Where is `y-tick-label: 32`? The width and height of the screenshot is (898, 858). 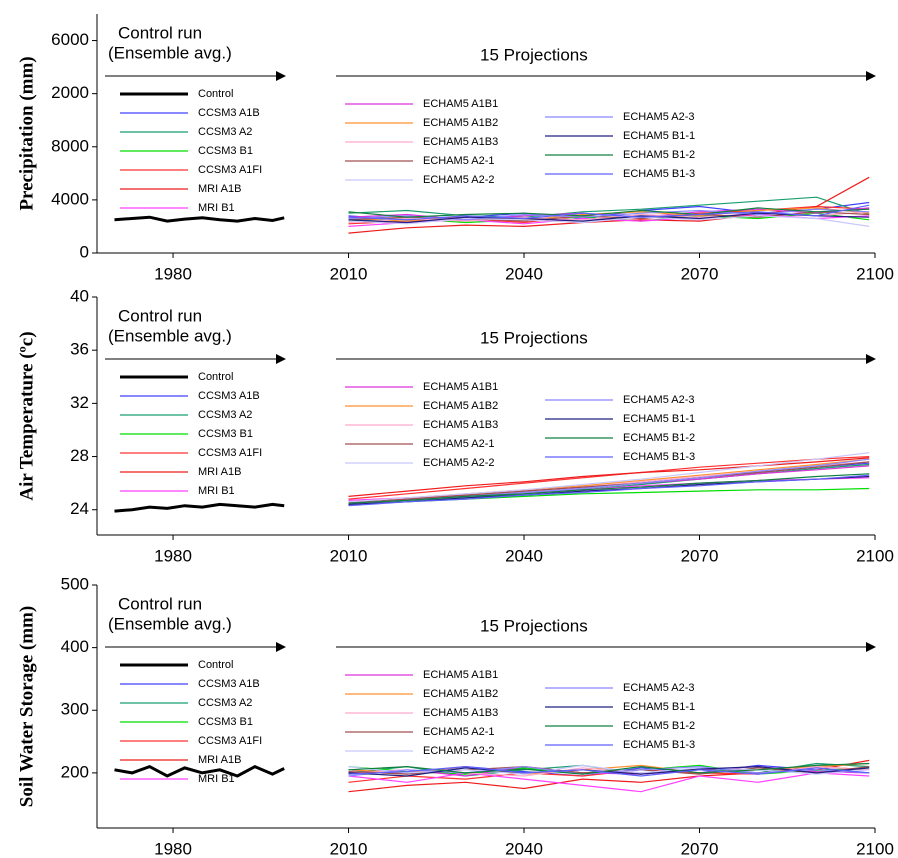 y-tick-label: 32 is located at coordinates (79, 402).